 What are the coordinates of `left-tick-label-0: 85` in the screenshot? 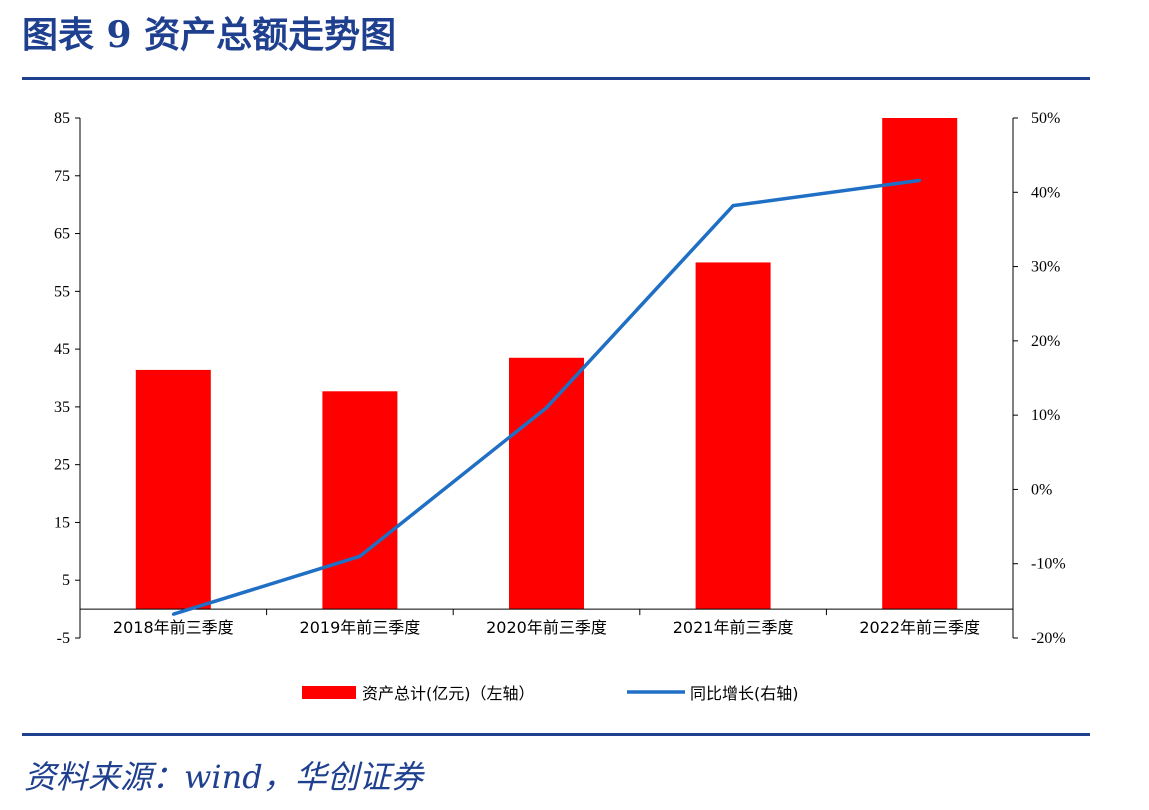 It's located at (62, 118).